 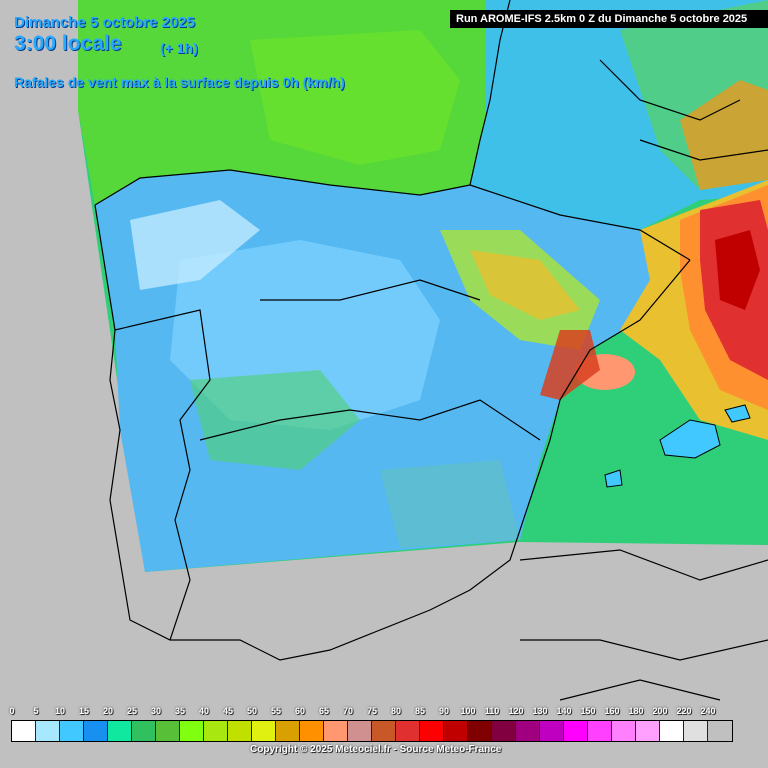 What do you see at coordinates (660, 711) in the screenshot?
I see `legend-label: 200` at bounding box center [660, 711].